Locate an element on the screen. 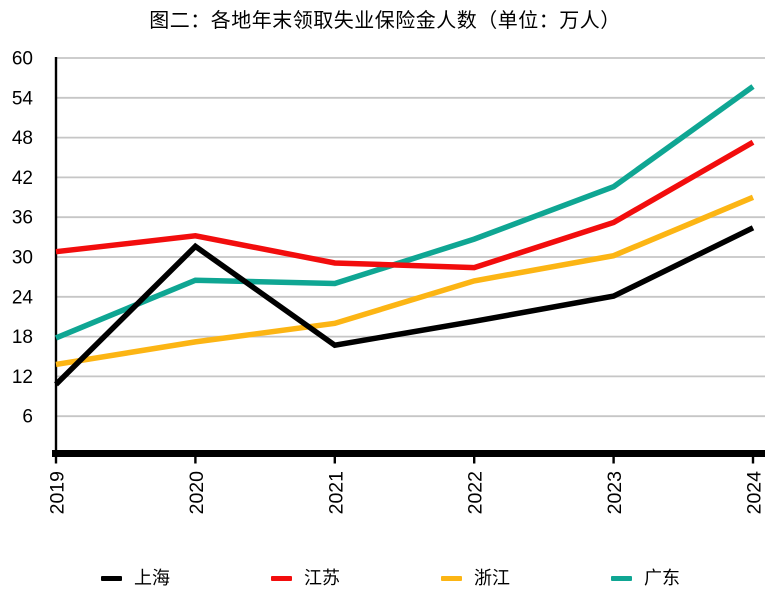 Image resolution: width=770 pixels, height=598 pixels. legend-item-shanghai: 上海 is located at coordinates (135, 578).